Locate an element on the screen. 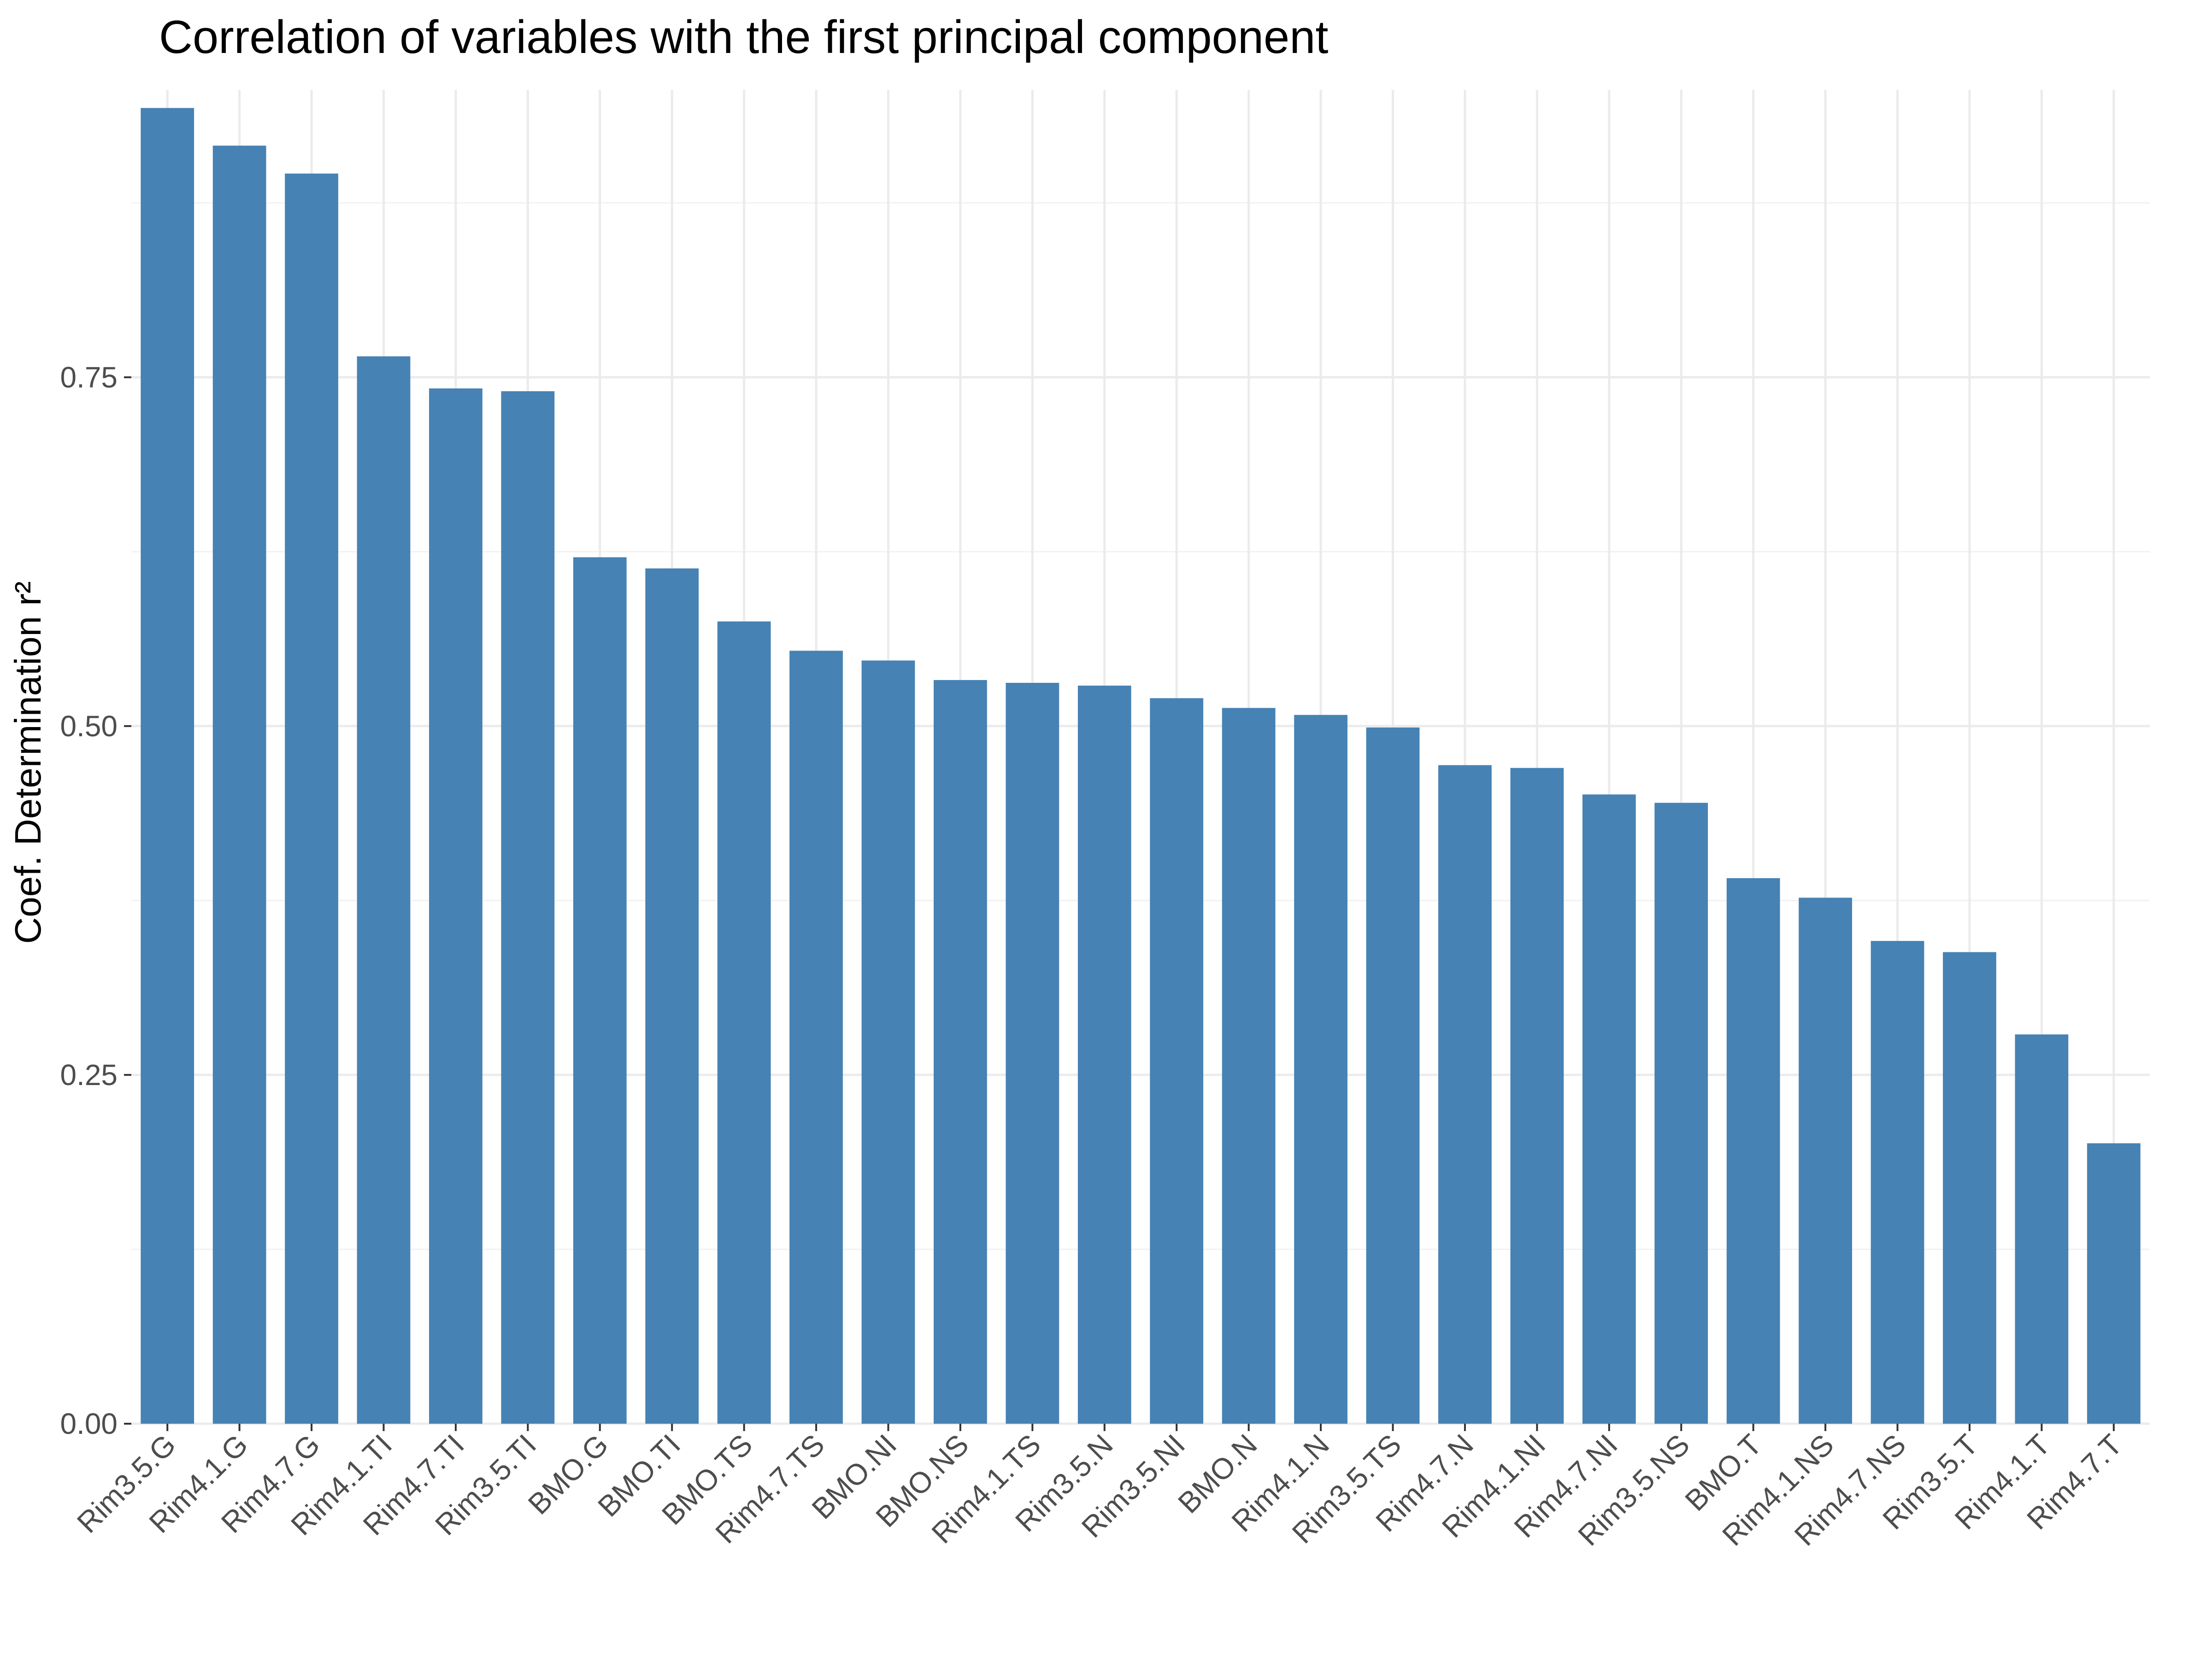  bar-bmo-t is located at coordinates (1753, 1151).